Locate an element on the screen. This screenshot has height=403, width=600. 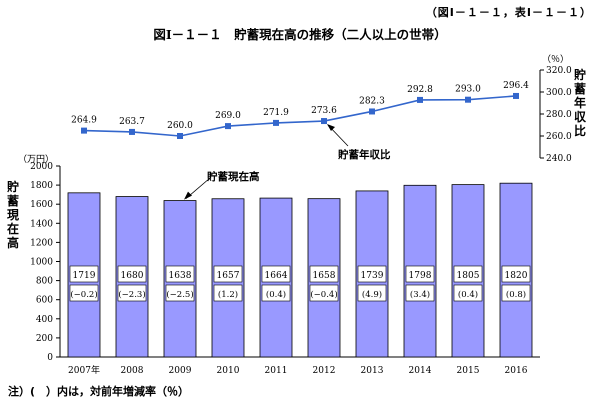
bar-change-label: (−0.4) is located at coordinates (323, 294).